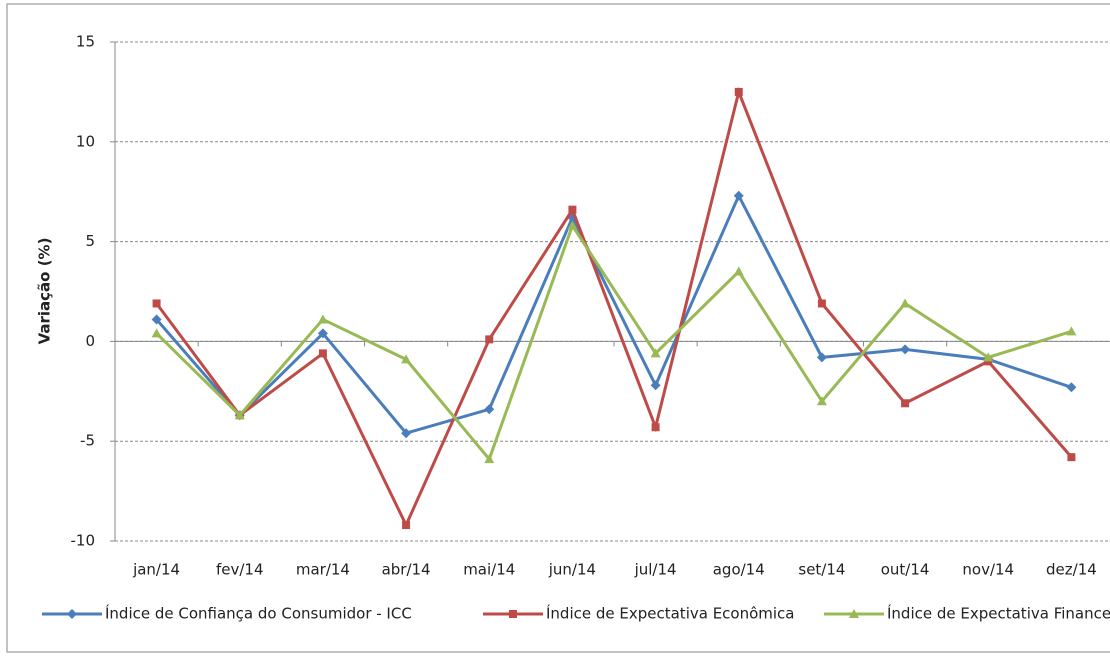 The width and height of the screenshot is (1110, 657). What do you see at coordinates (905, 570) in the screenshot?
I see `x-tick-label: out/14` at bounding box center [905, 570].